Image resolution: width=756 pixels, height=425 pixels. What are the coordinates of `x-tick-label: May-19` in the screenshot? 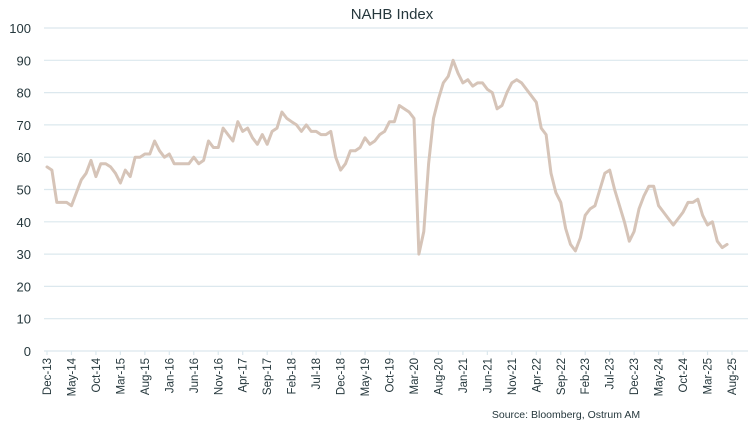 It's located at (366, 377).